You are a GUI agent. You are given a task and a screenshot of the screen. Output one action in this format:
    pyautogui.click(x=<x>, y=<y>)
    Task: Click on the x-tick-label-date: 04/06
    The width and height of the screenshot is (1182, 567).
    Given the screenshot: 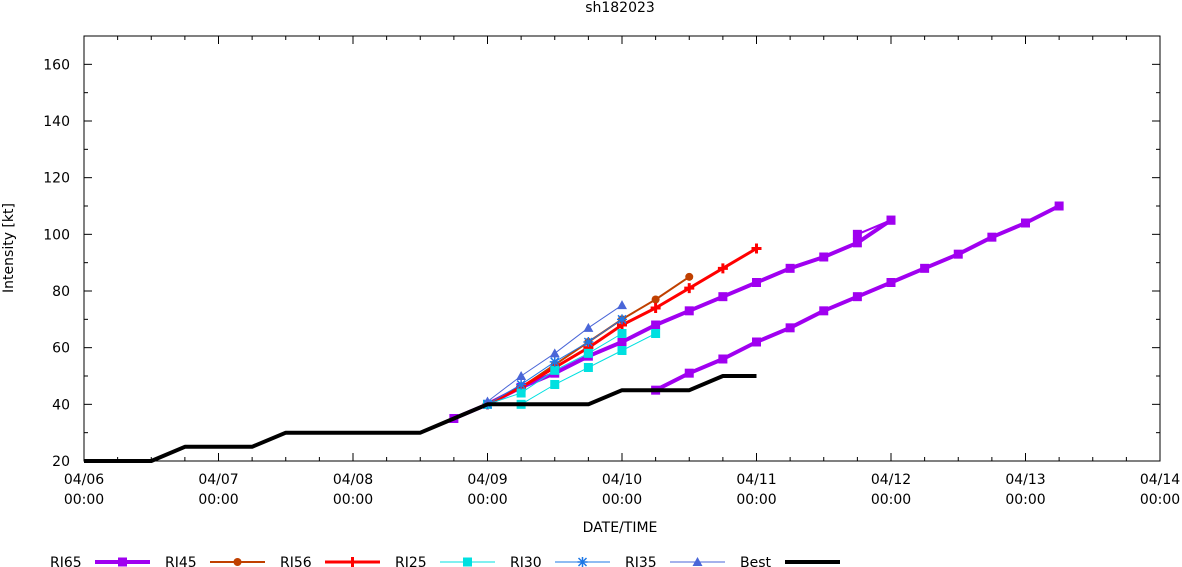 What is the action you would take?
    pyautogui.click(x=84, y=480)
    